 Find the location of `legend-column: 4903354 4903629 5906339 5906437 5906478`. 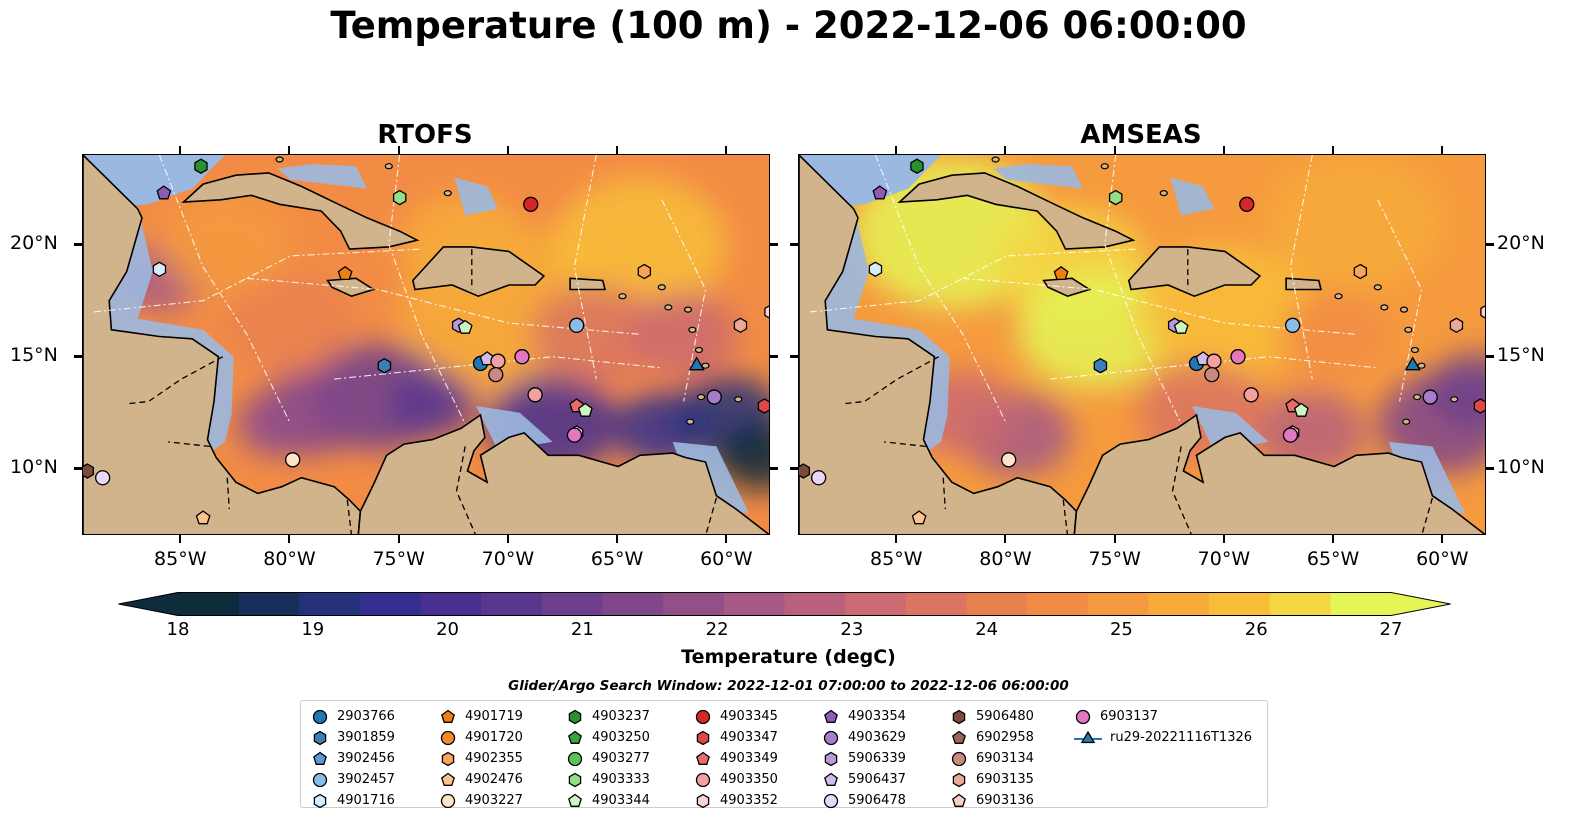

legend-column: 4903354 4903629 5906339 5906437 5906478 is located at coordinates (864, 758).